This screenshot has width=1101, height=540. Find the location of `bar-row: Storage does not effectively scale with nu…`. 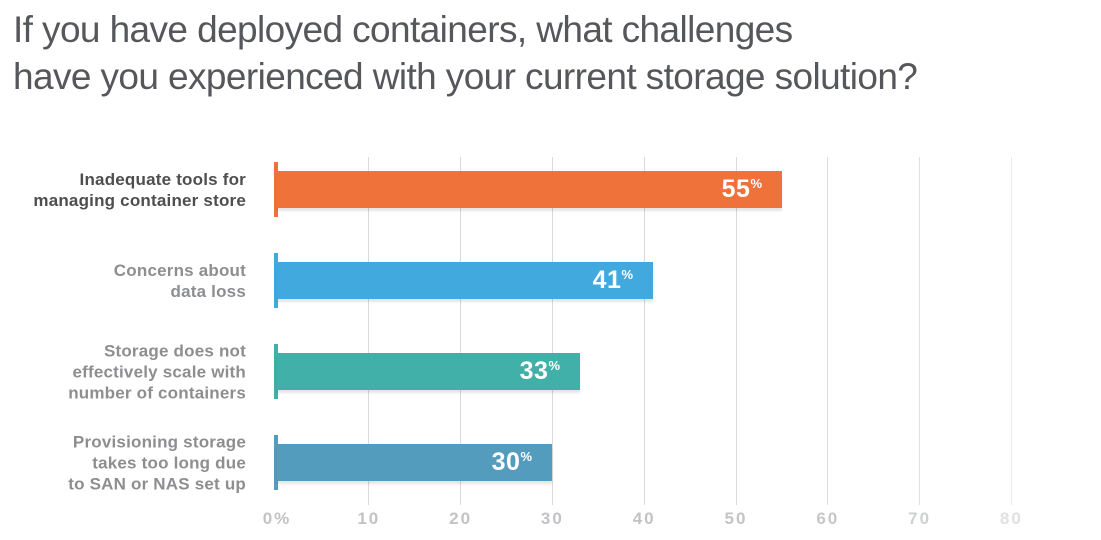

bar-row: Storage does not effectively scale with nu… is located at coordinates (550, 371).